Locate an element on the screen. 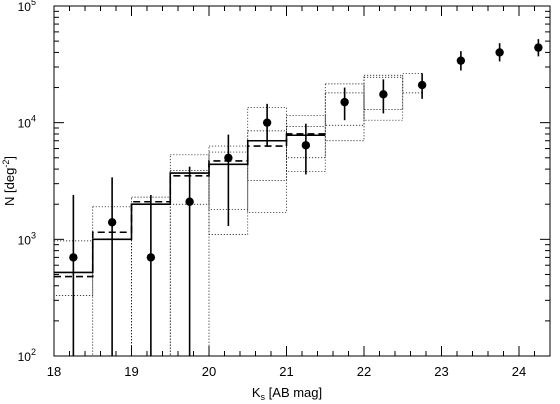  x-tick-label: 24 is located at coordinates (519, 371).